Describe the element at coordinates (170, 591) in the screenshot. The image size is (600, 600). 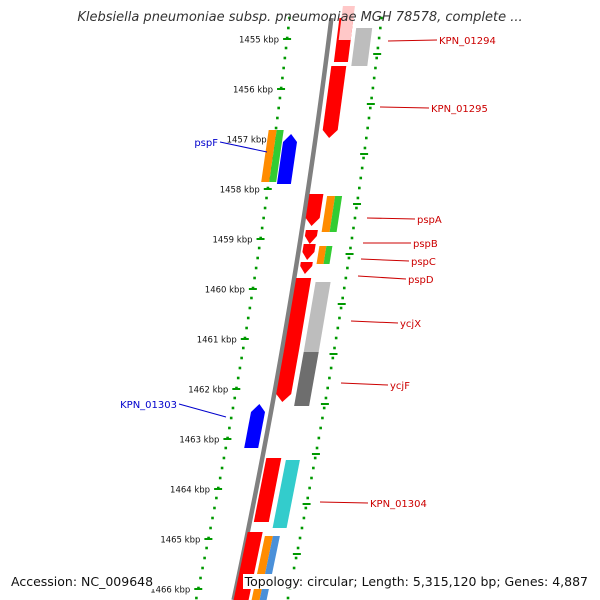
I see `ruler-label: 1466 kbp` at that location.